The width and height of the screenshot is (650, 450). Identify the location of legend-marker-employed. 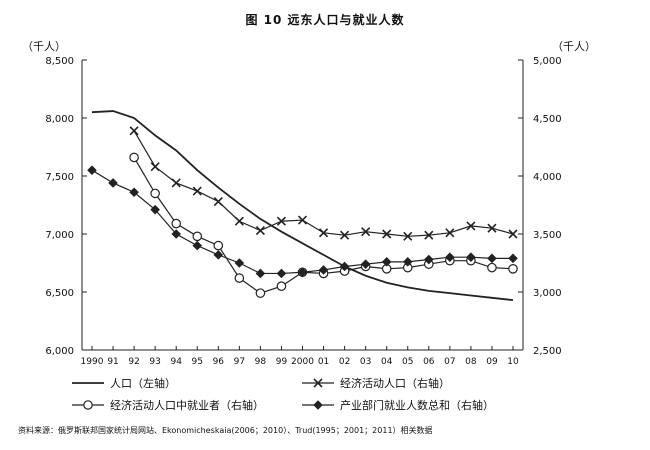
(88, 405).